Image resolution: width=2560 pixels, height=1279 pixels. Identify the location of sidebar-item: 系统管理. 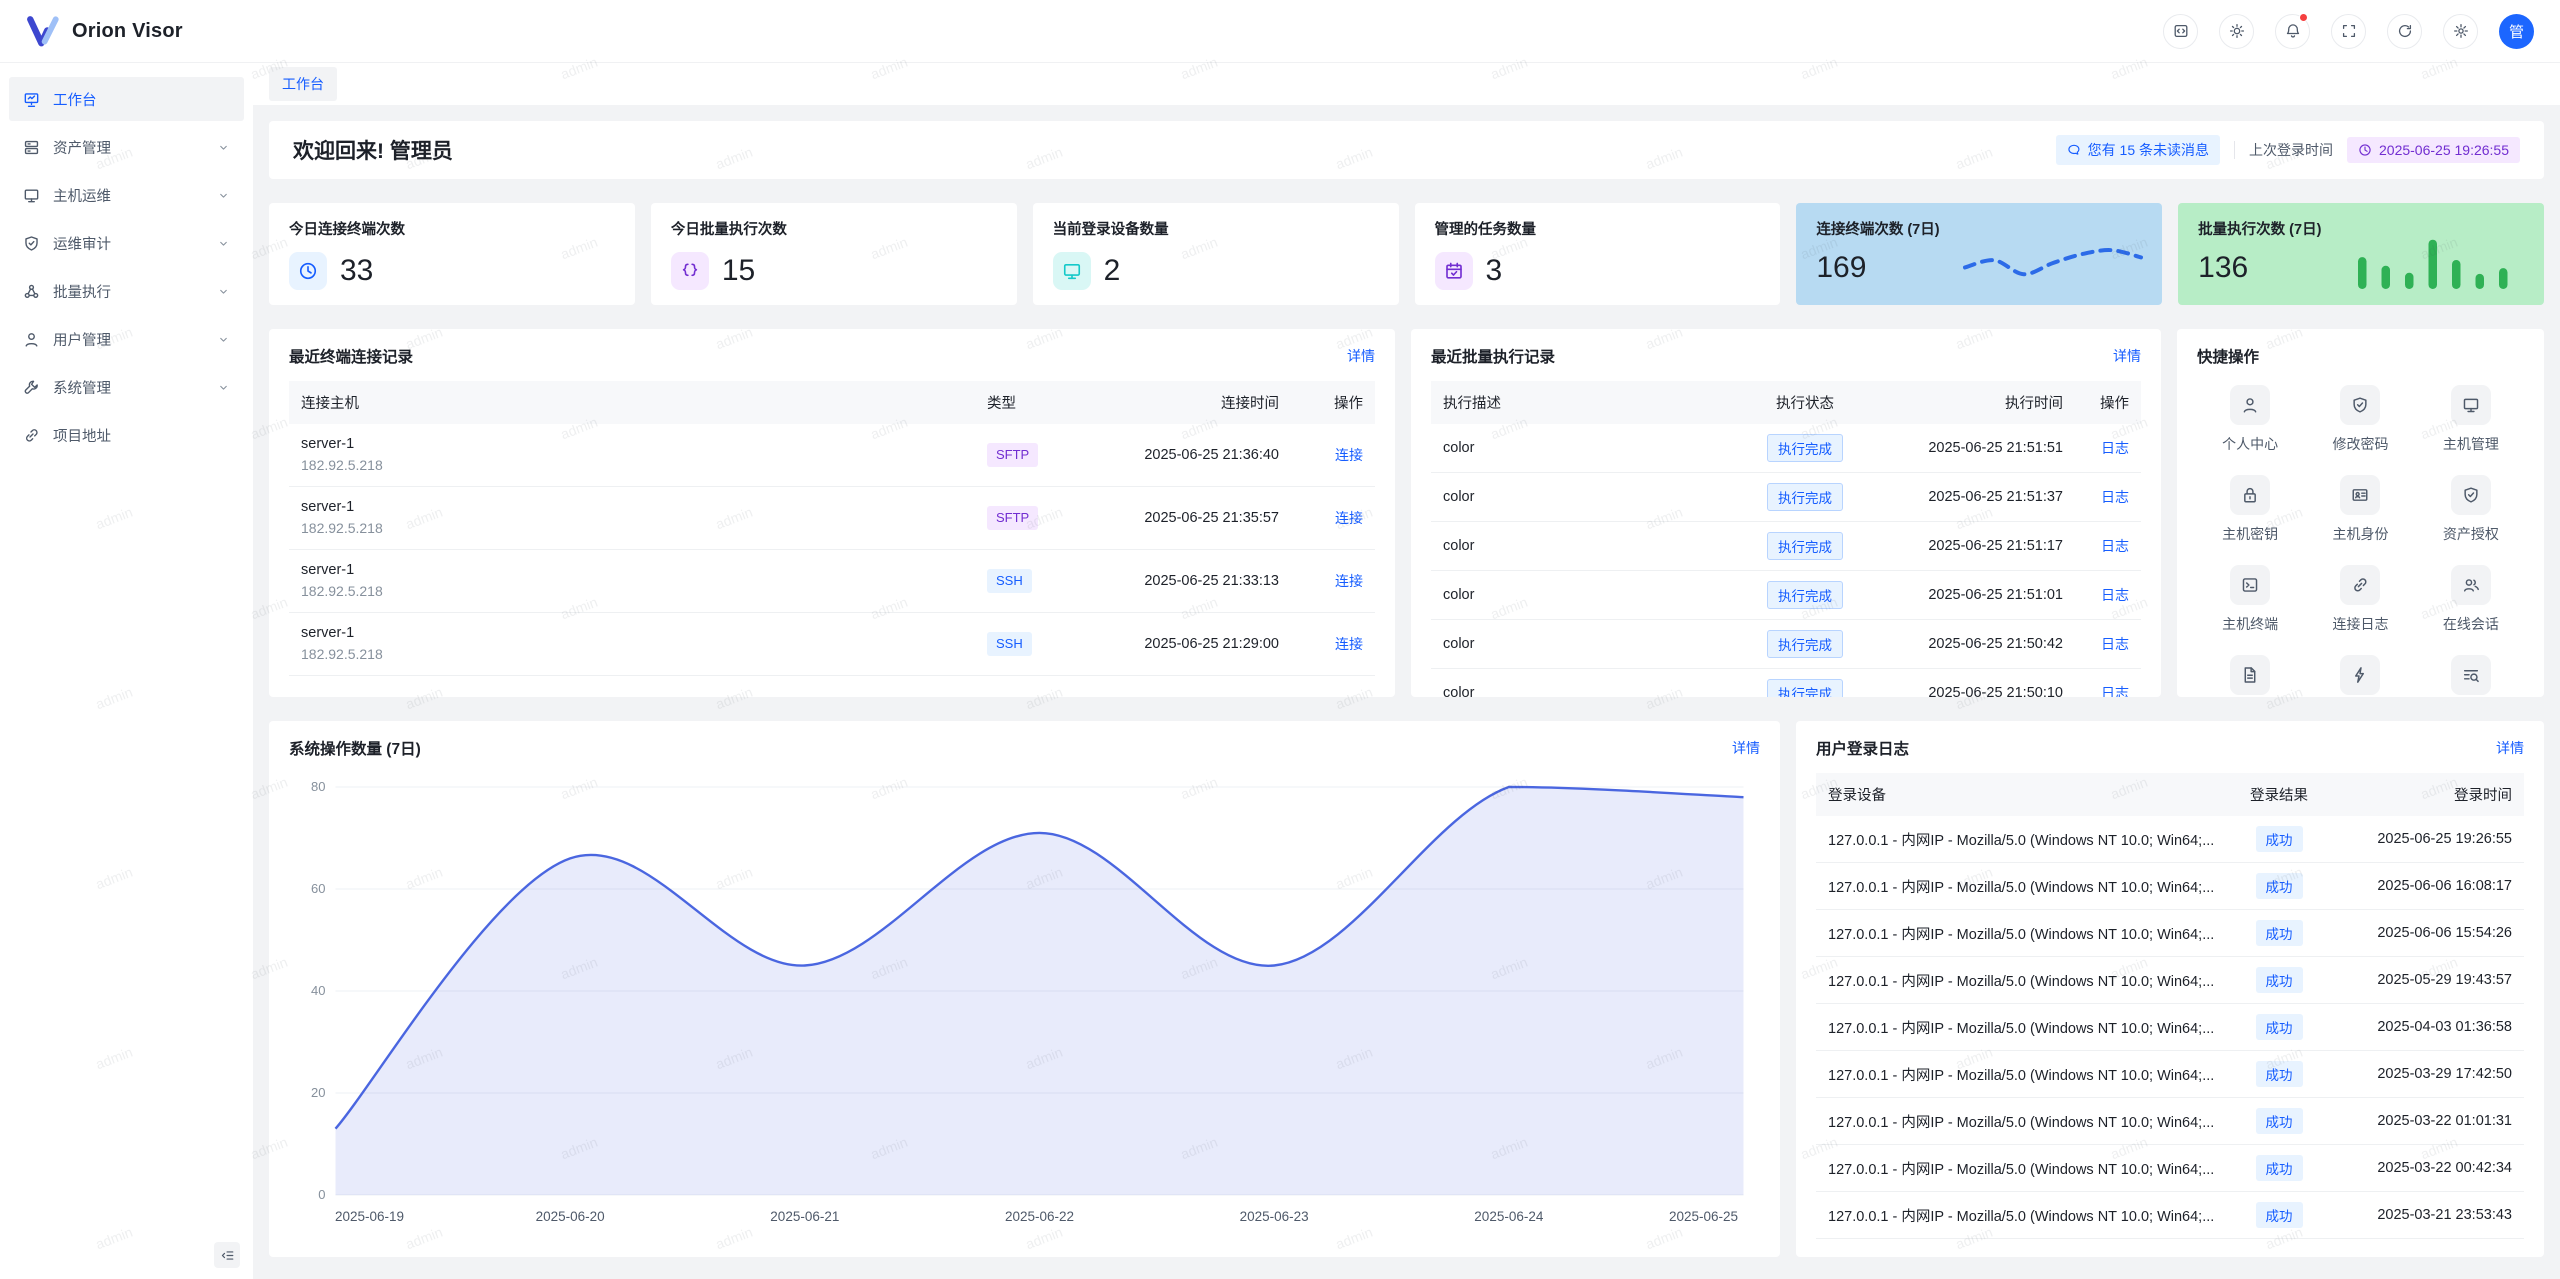
(126, 387).